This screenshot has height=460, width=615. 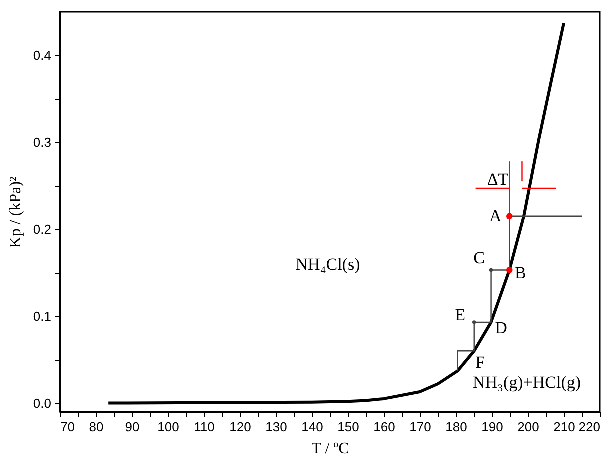 I want to click on x-tick-label: 140, so click(x=313, y=427).